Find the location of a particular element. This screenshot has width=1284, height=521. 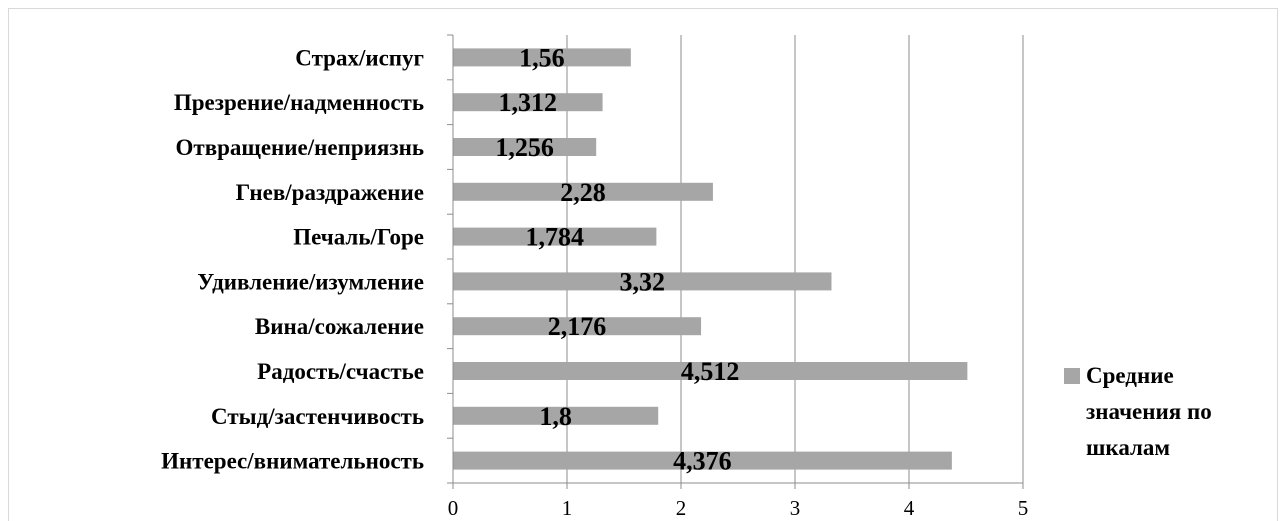

category-label: Гнев/раздражение is located at coordinates (330, 192).